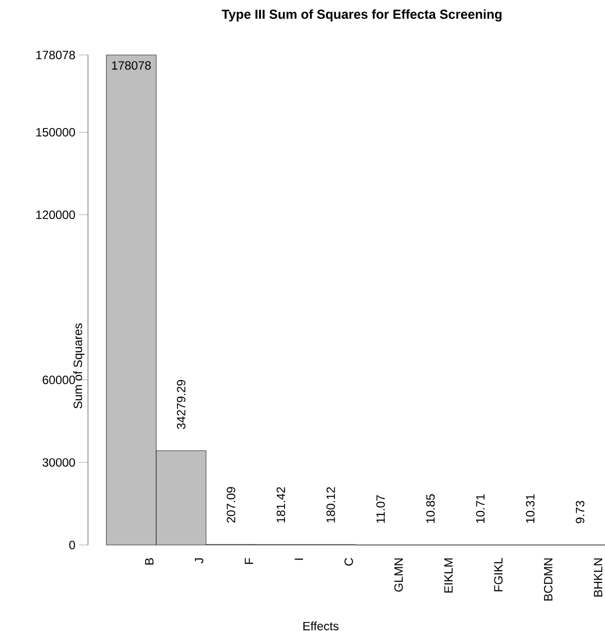 The image size is (605, 631). I want to click on data-label: 11.07, so click(380, 509).